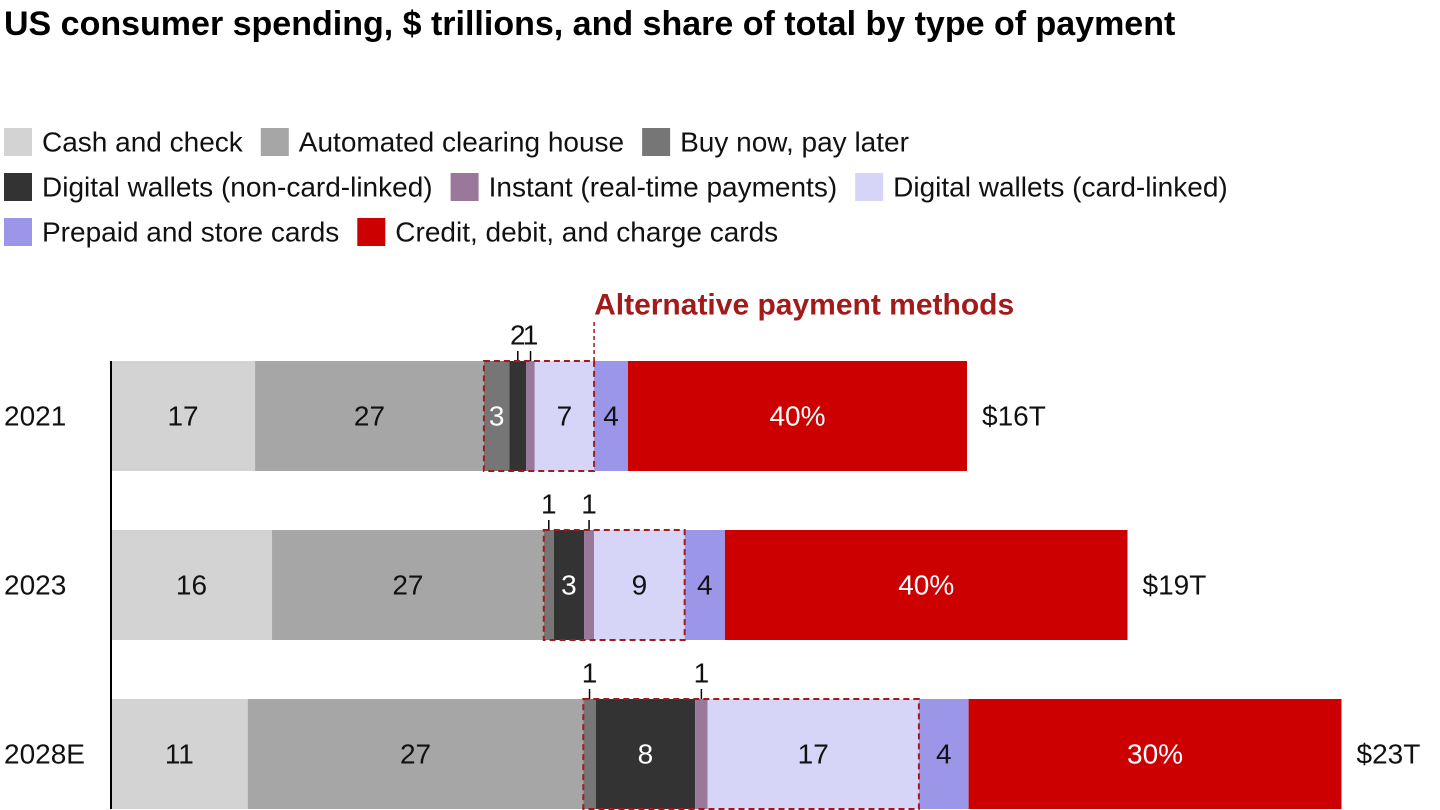 The image size is (1440, 810). What do you see at coordinates (35, 416) in the screenshot?
I see `category-label: 2021` at bounding box center [35, 416].